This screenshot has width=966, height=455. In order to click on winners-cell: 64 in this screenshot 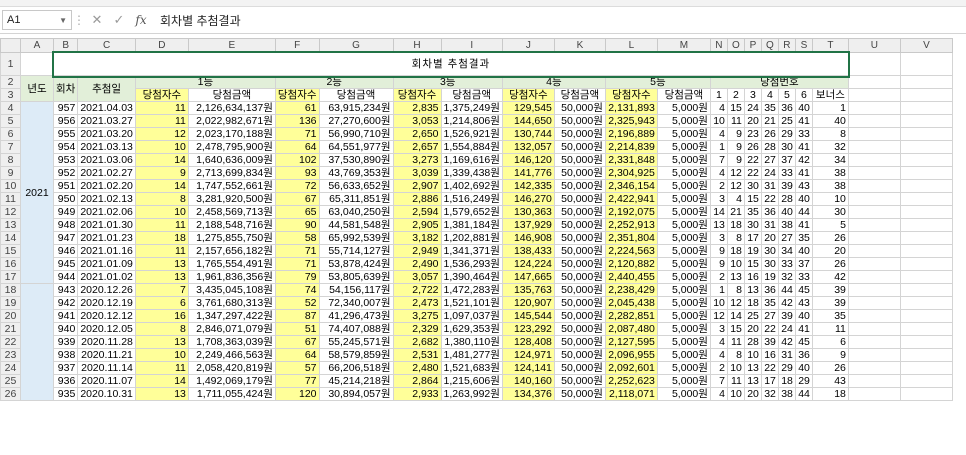, I will do `click(297, 147)`.